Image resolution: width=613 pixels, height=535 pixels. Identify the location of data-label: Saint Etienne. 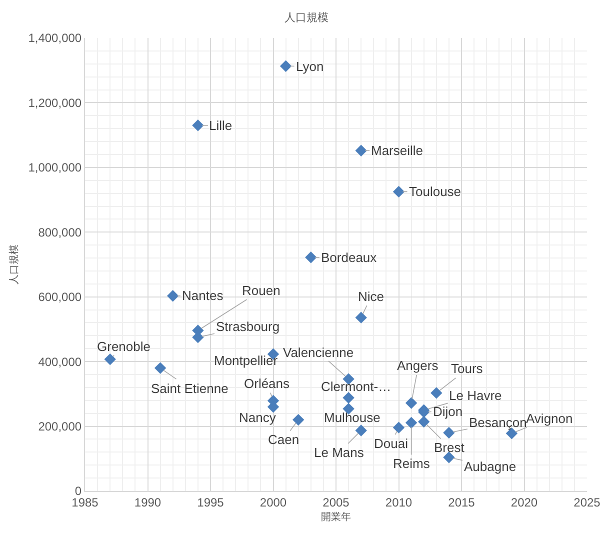
(189, 388).